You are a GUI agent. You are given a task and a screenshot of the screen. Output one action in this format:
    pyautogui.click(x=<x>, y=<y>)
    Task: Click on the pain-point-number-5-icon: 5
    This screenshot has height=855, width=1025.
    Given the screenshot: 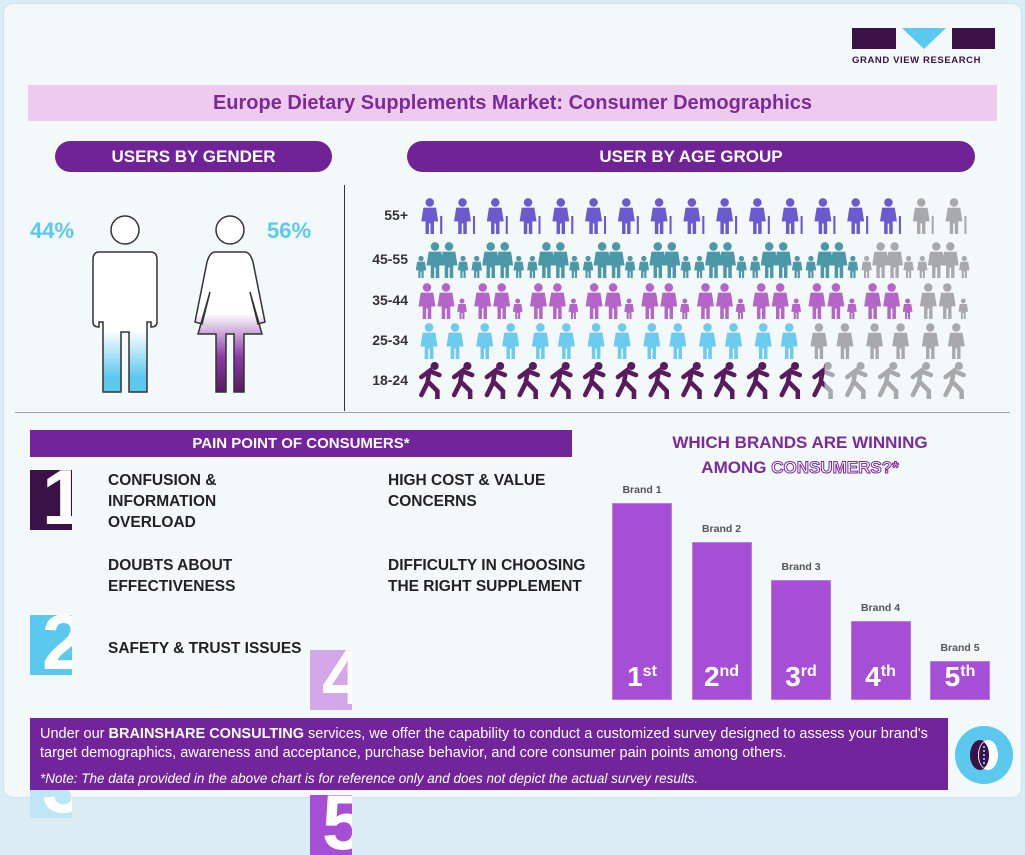 What is the action you would take?
    pyautogui.click(x=331, y=825)
    